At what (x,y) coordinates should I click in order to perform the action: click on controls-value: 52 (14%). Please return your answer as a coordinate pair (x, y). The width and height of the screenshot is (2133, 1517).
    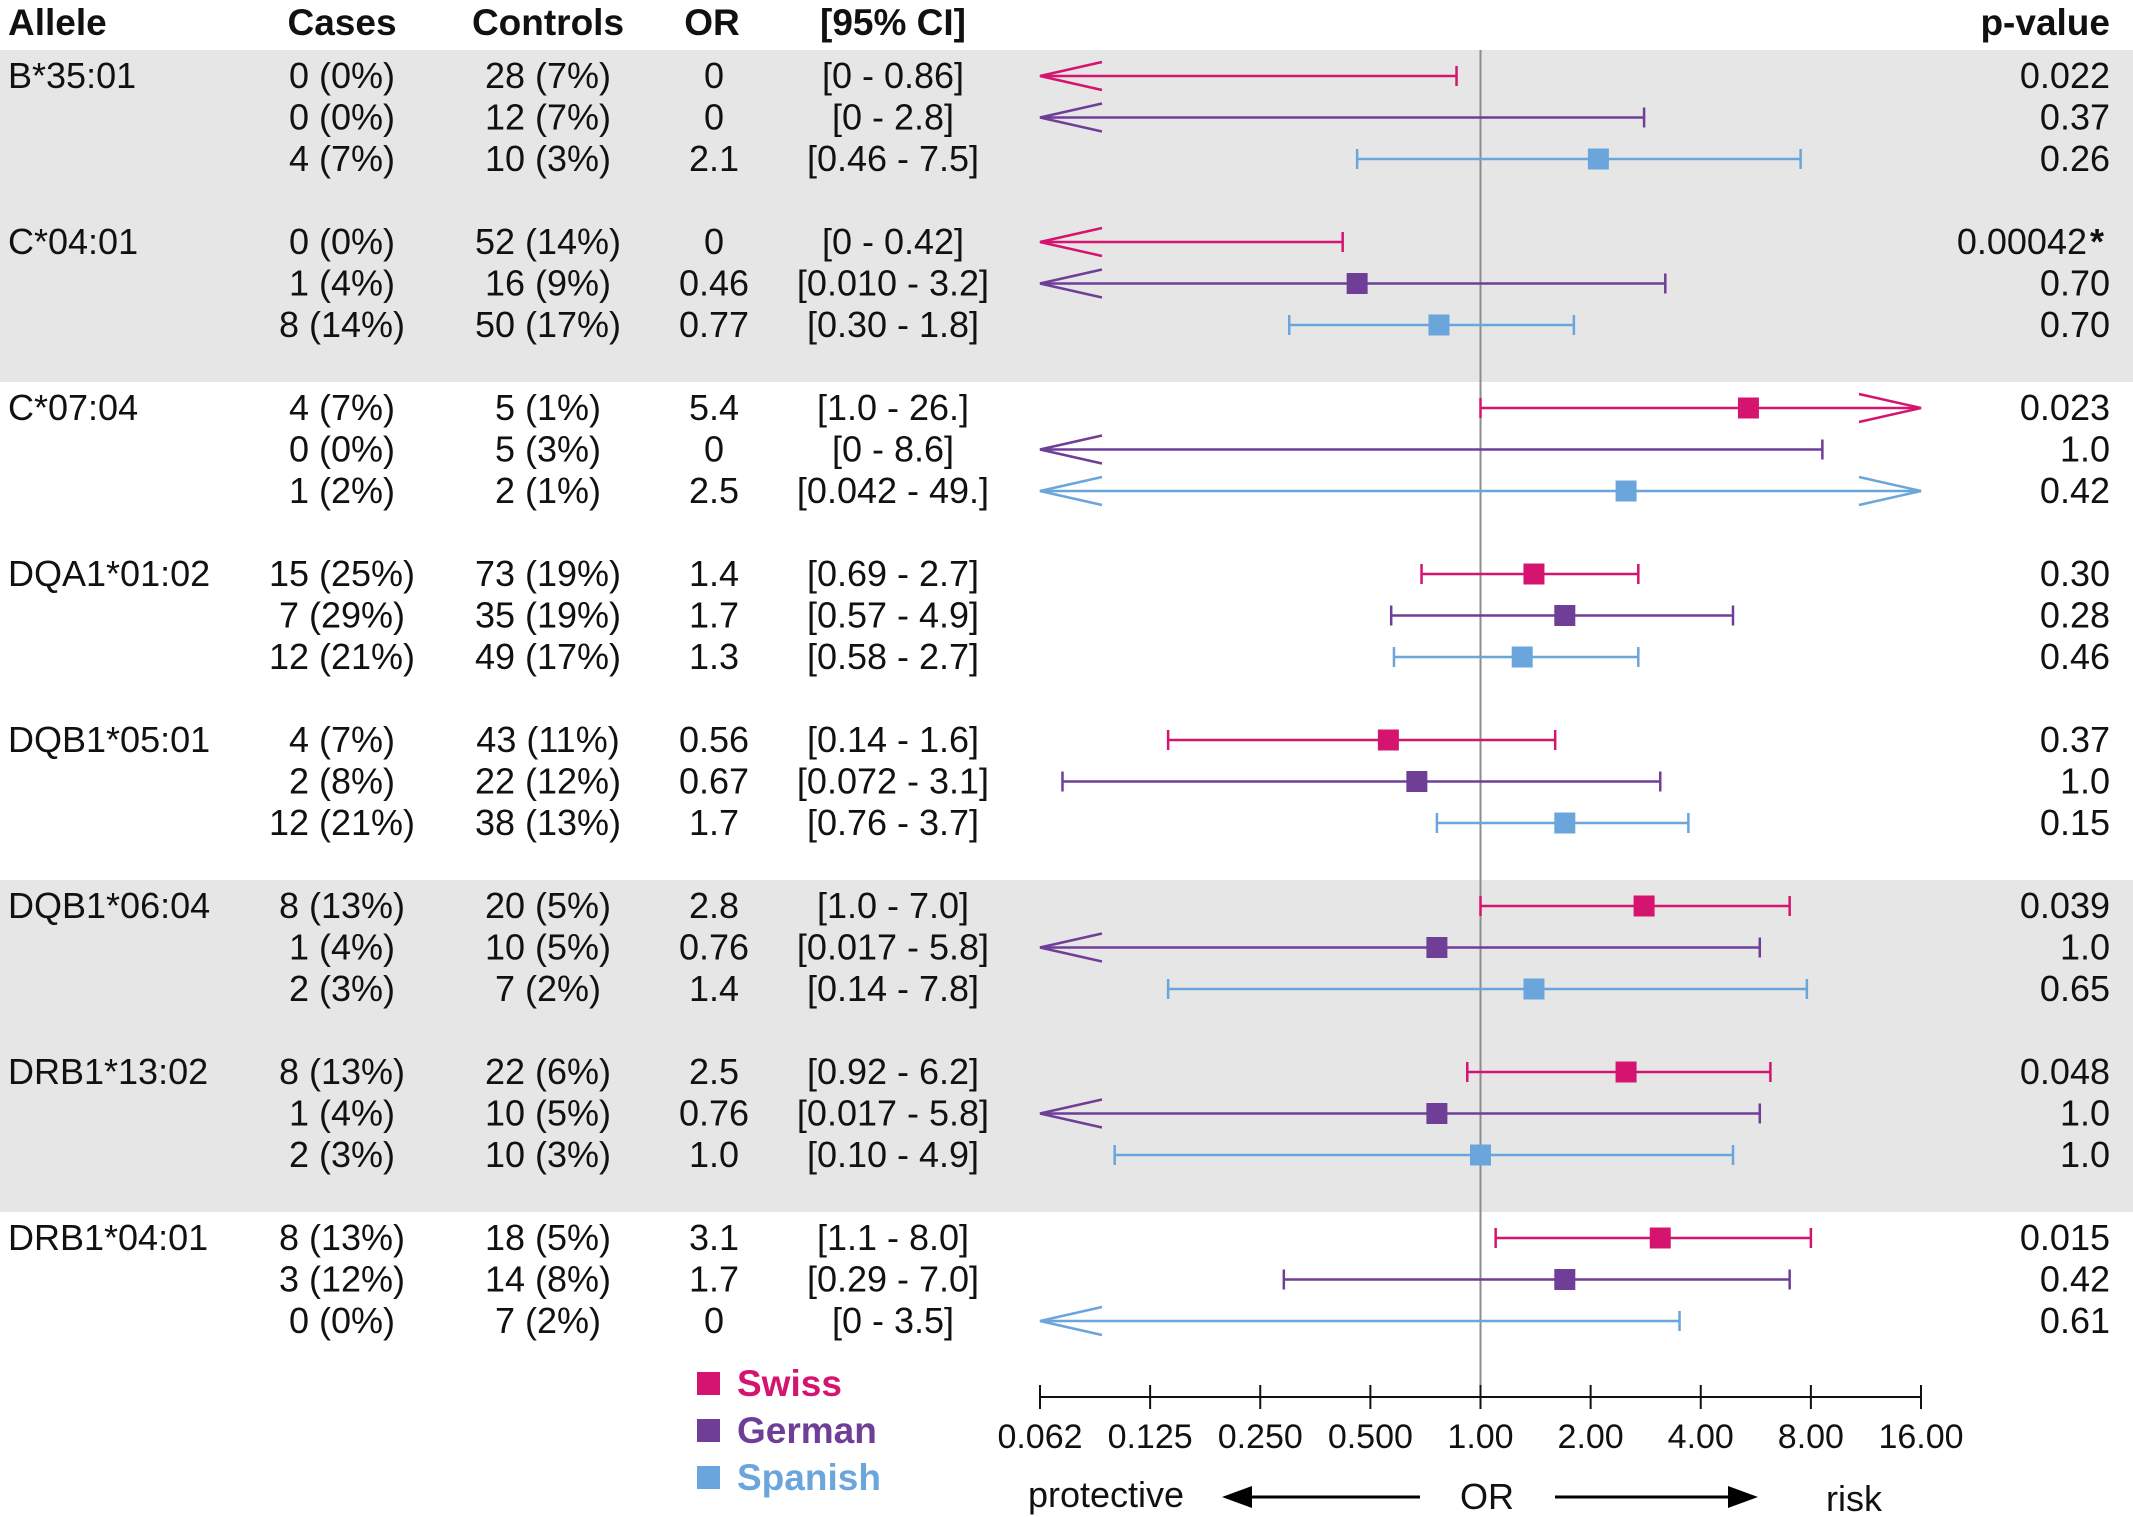
    Looking at the image, I should click on (548, 241).